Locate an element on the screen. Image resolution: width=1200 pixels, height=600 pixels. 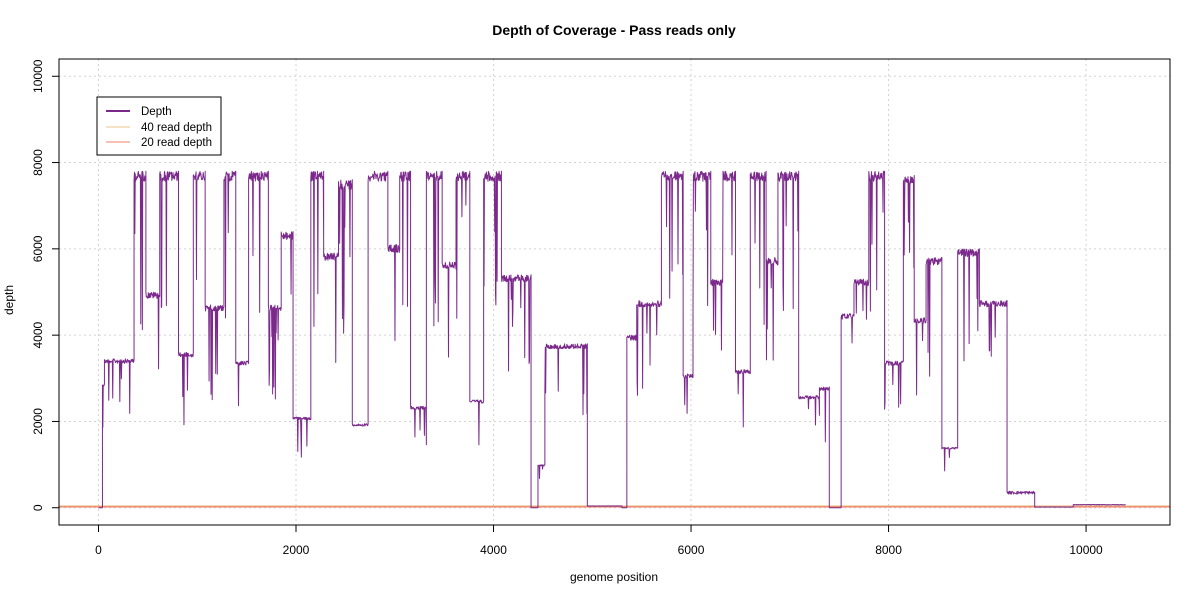
x-tick-label: 10000 is located at coordinates (1086, 550).